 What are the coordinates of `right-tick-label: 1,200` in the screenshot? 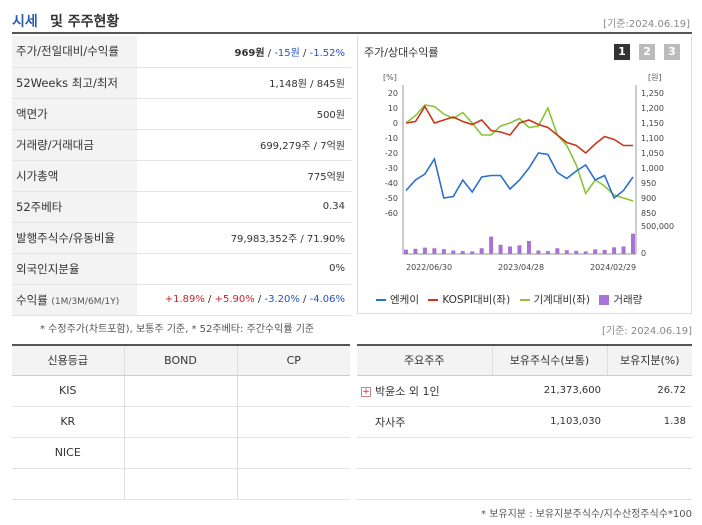 It's located at (652, 108).